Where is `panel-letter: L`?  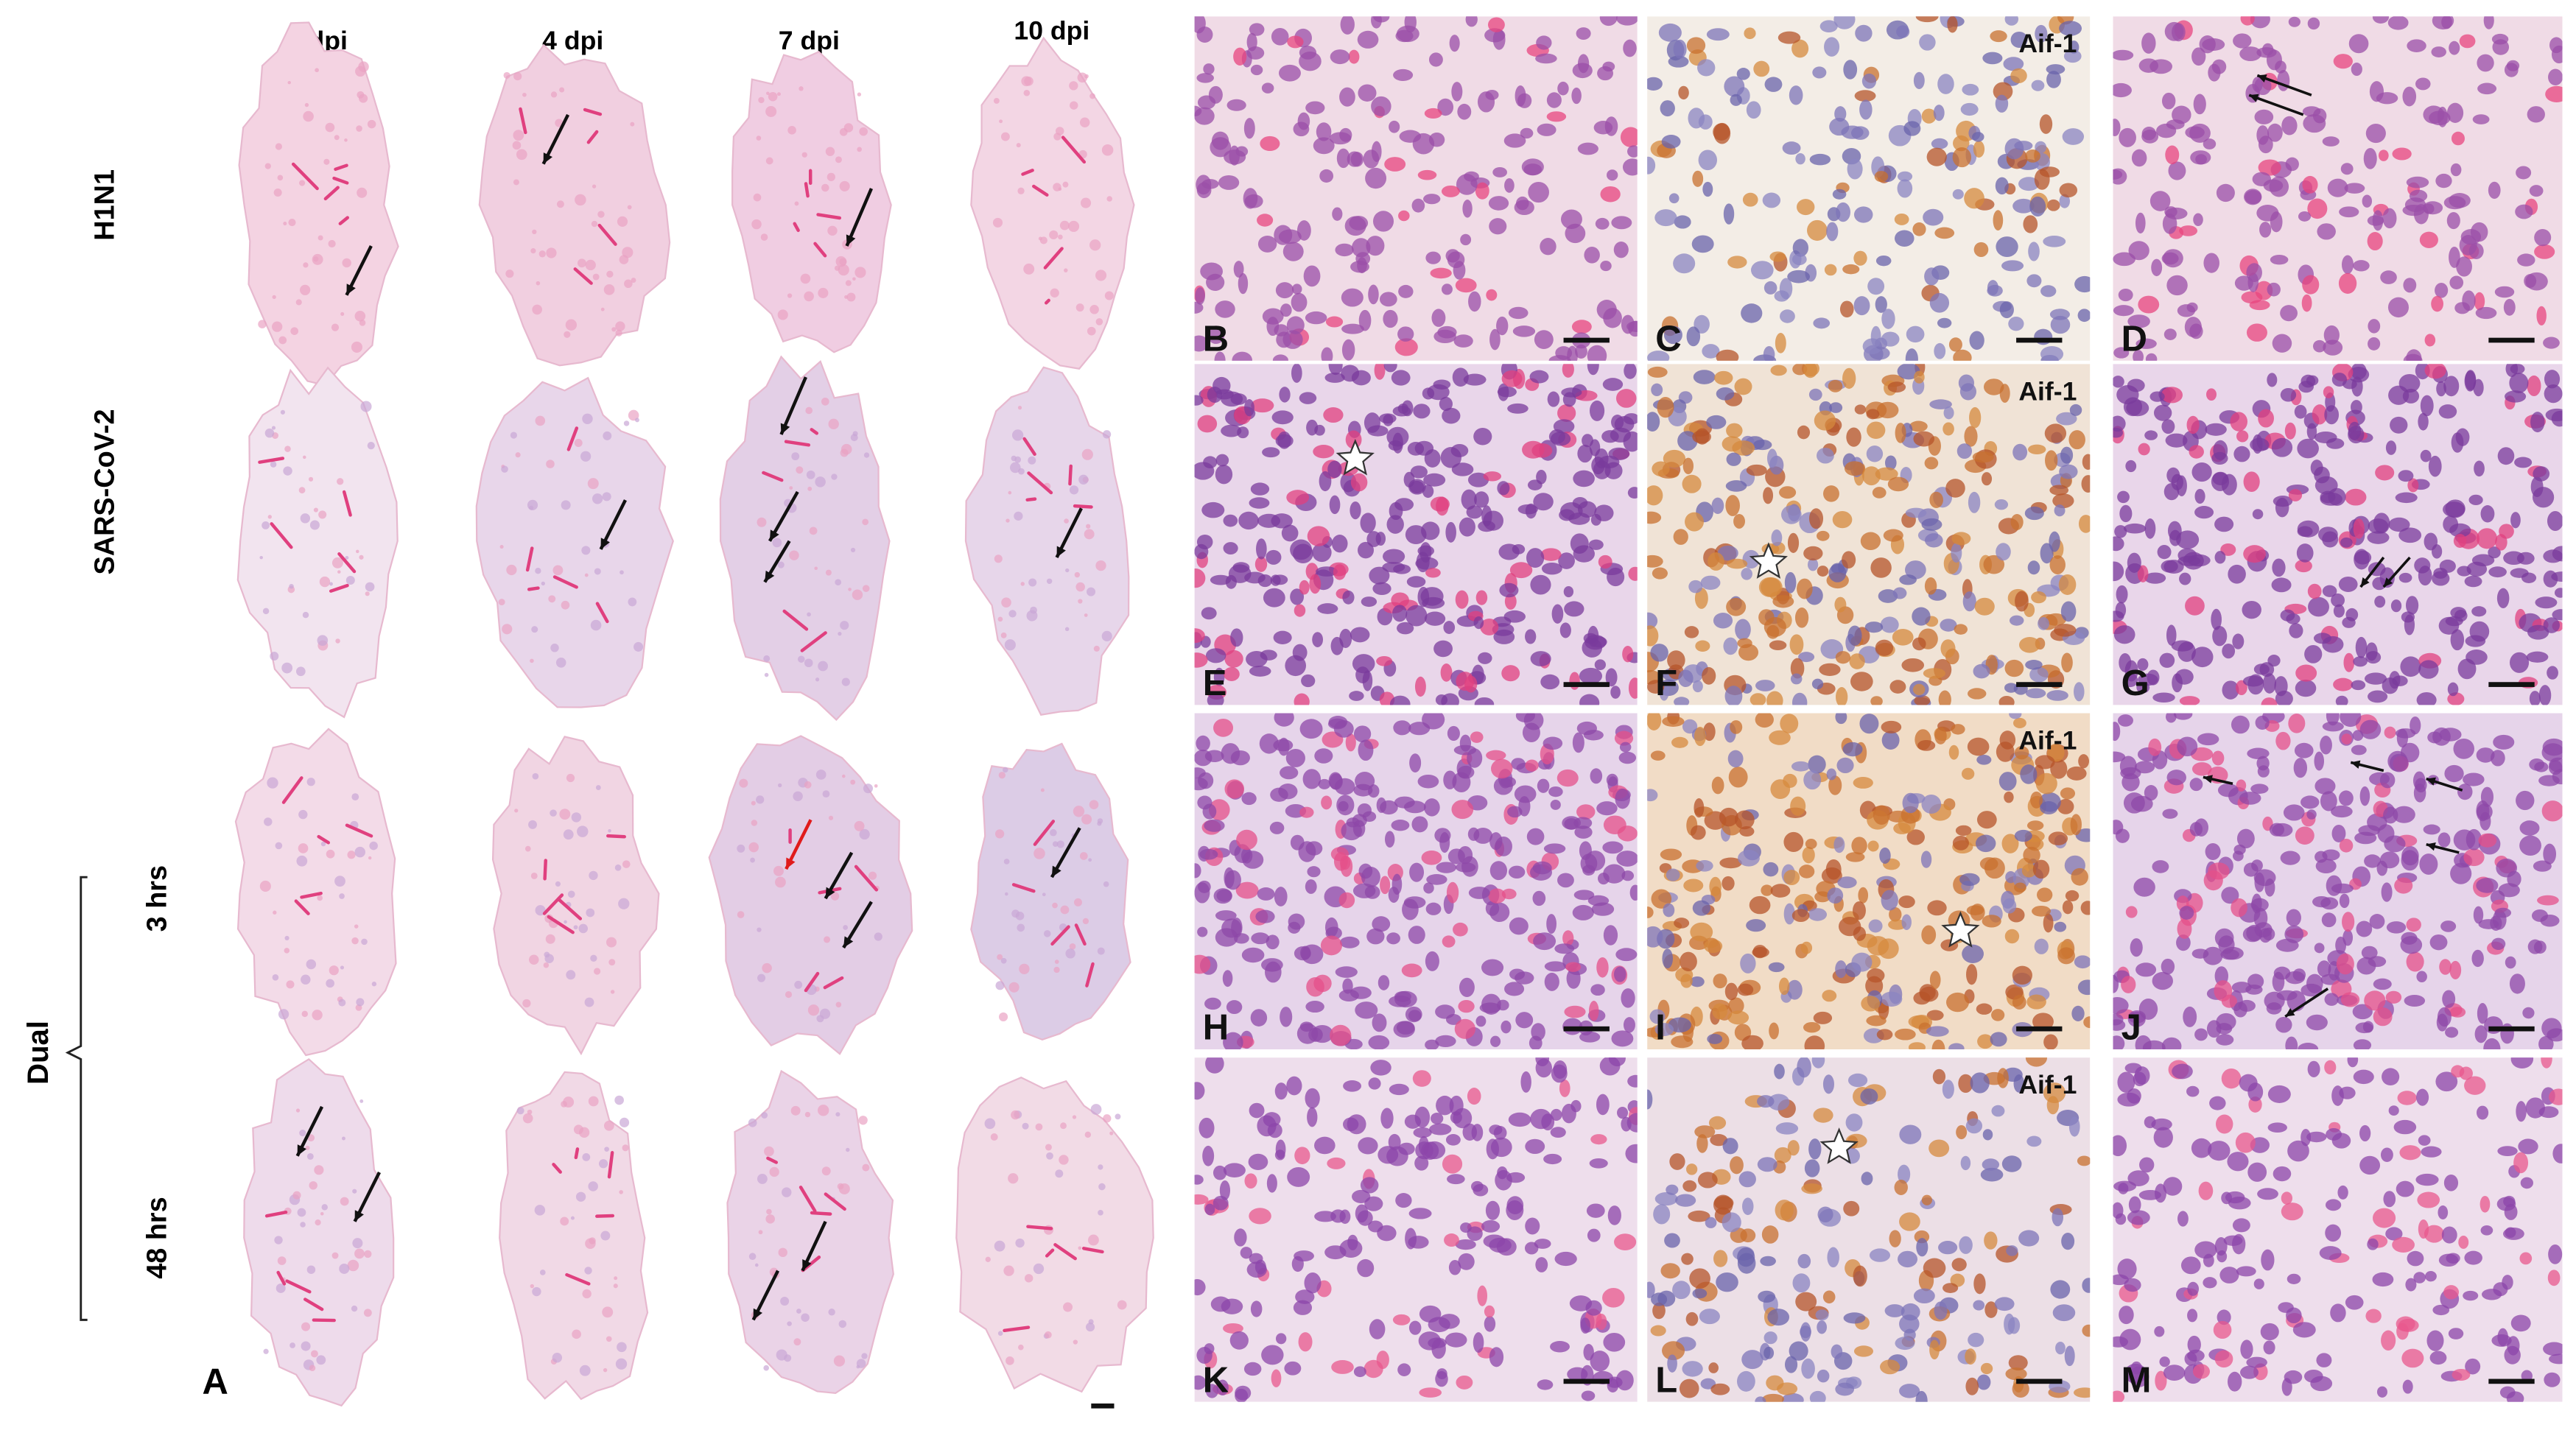
panel-letter: L is located at coordinates (1666, 1380).